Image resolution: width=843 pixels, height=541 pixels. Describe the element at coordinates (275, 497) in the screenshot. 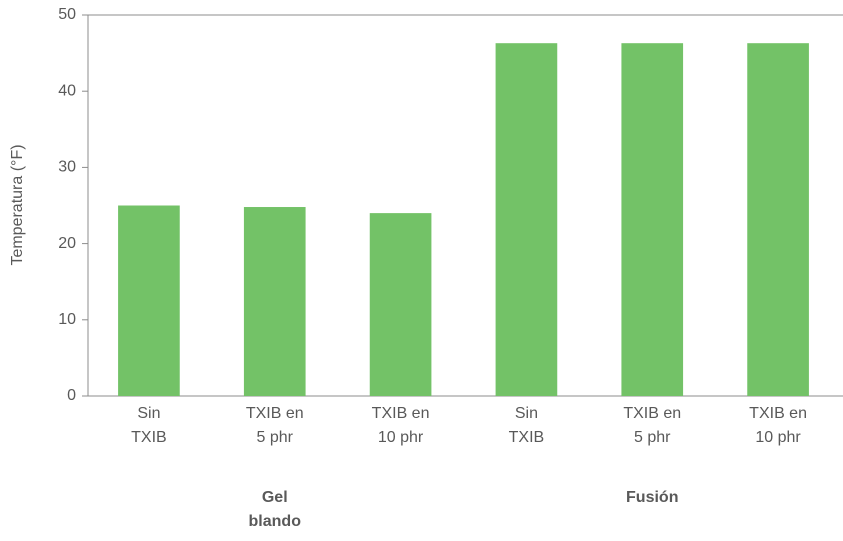

I see `group-label: Gel` at that location.